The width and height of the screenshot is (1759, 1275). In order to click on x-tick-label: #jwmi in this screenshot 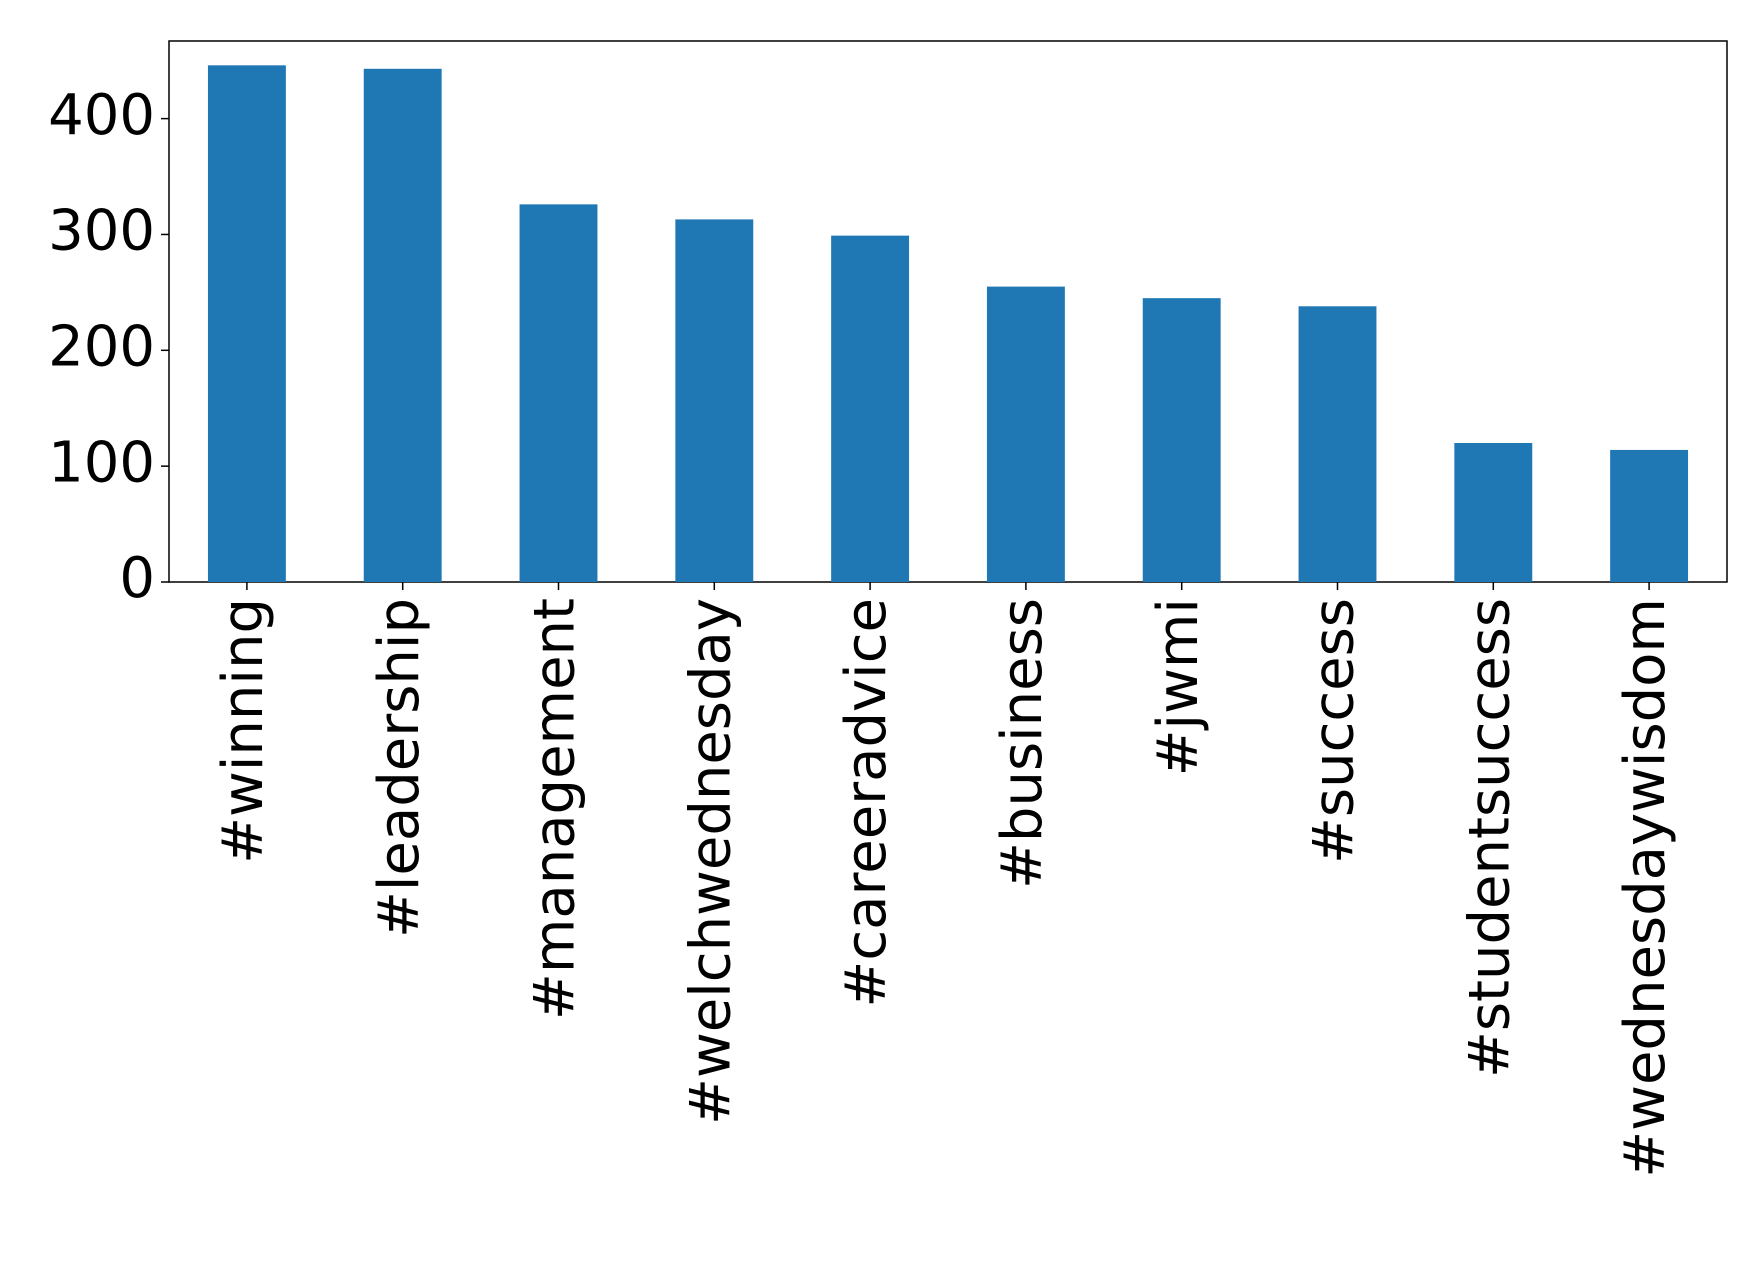, I will do `click(1178, 687)`.